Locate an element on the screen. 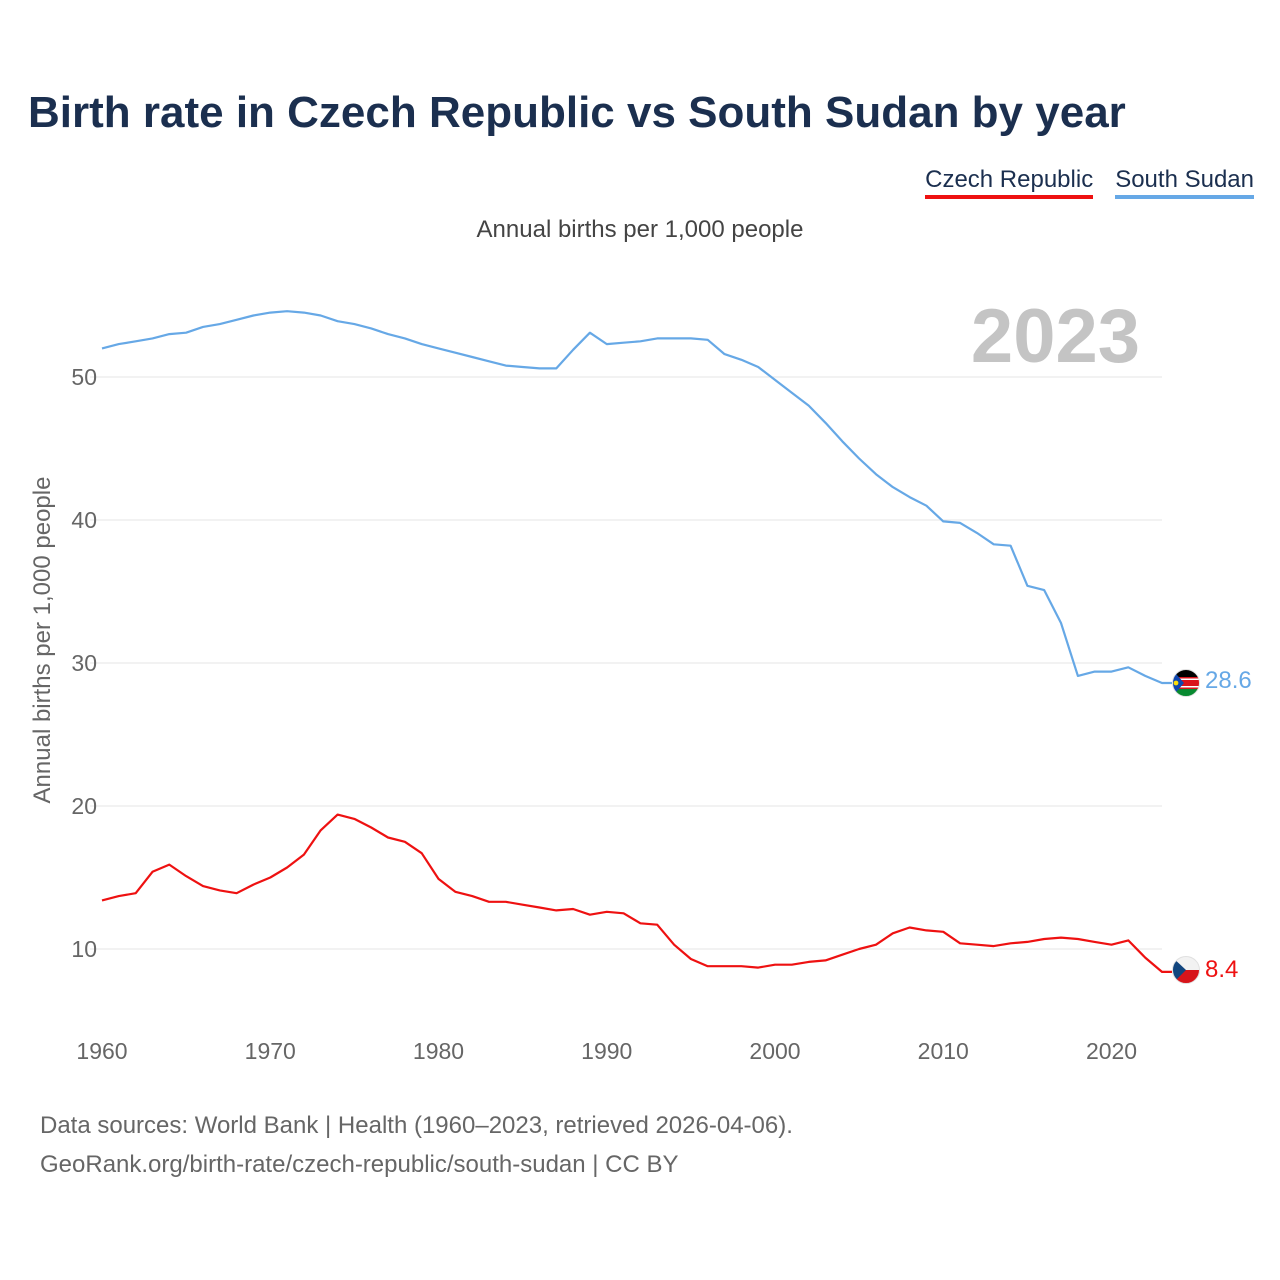  x-tick-1990: 1990 is located at coordinates (606, 1051).